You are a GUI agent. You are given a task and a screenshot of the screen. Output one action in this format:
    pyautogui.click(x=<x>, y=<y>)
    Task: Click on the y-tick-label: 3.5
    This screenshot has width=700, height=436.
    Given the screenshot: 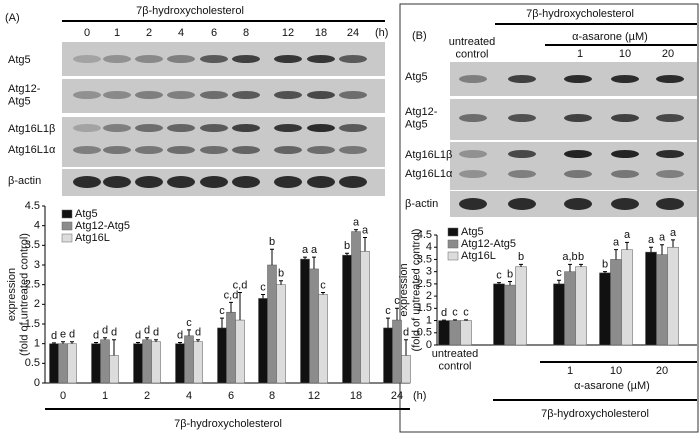 What is the action you would take?
    pyautogui.click(x=32, y=245)
    